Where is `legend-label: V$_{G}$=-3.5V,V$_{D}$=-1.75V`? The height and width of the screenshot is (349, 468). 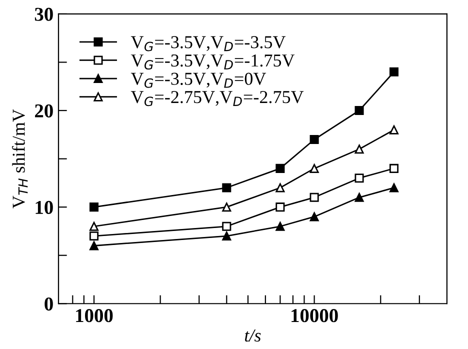
legend-label: V$_{G}$=-3.5V,V$_{D}$=-1.75V is located at coordinates (212, 62).